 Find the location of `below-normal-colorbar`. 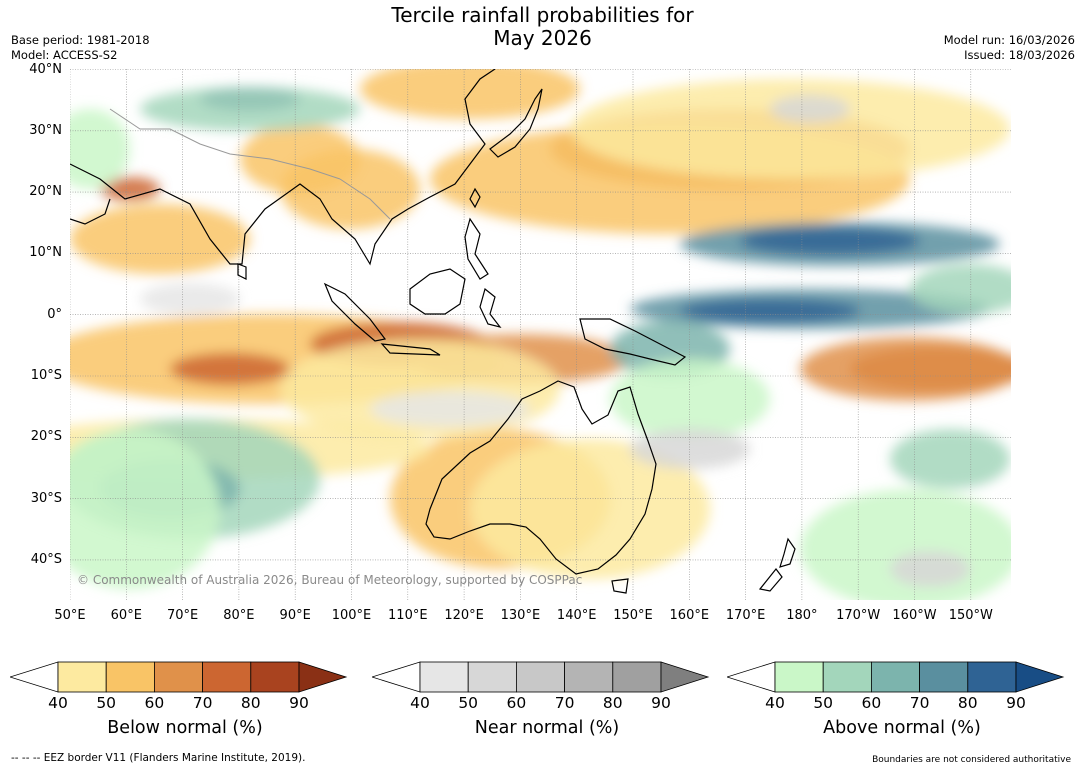

below-normal-colorbar is located at coordinates (179, 677).